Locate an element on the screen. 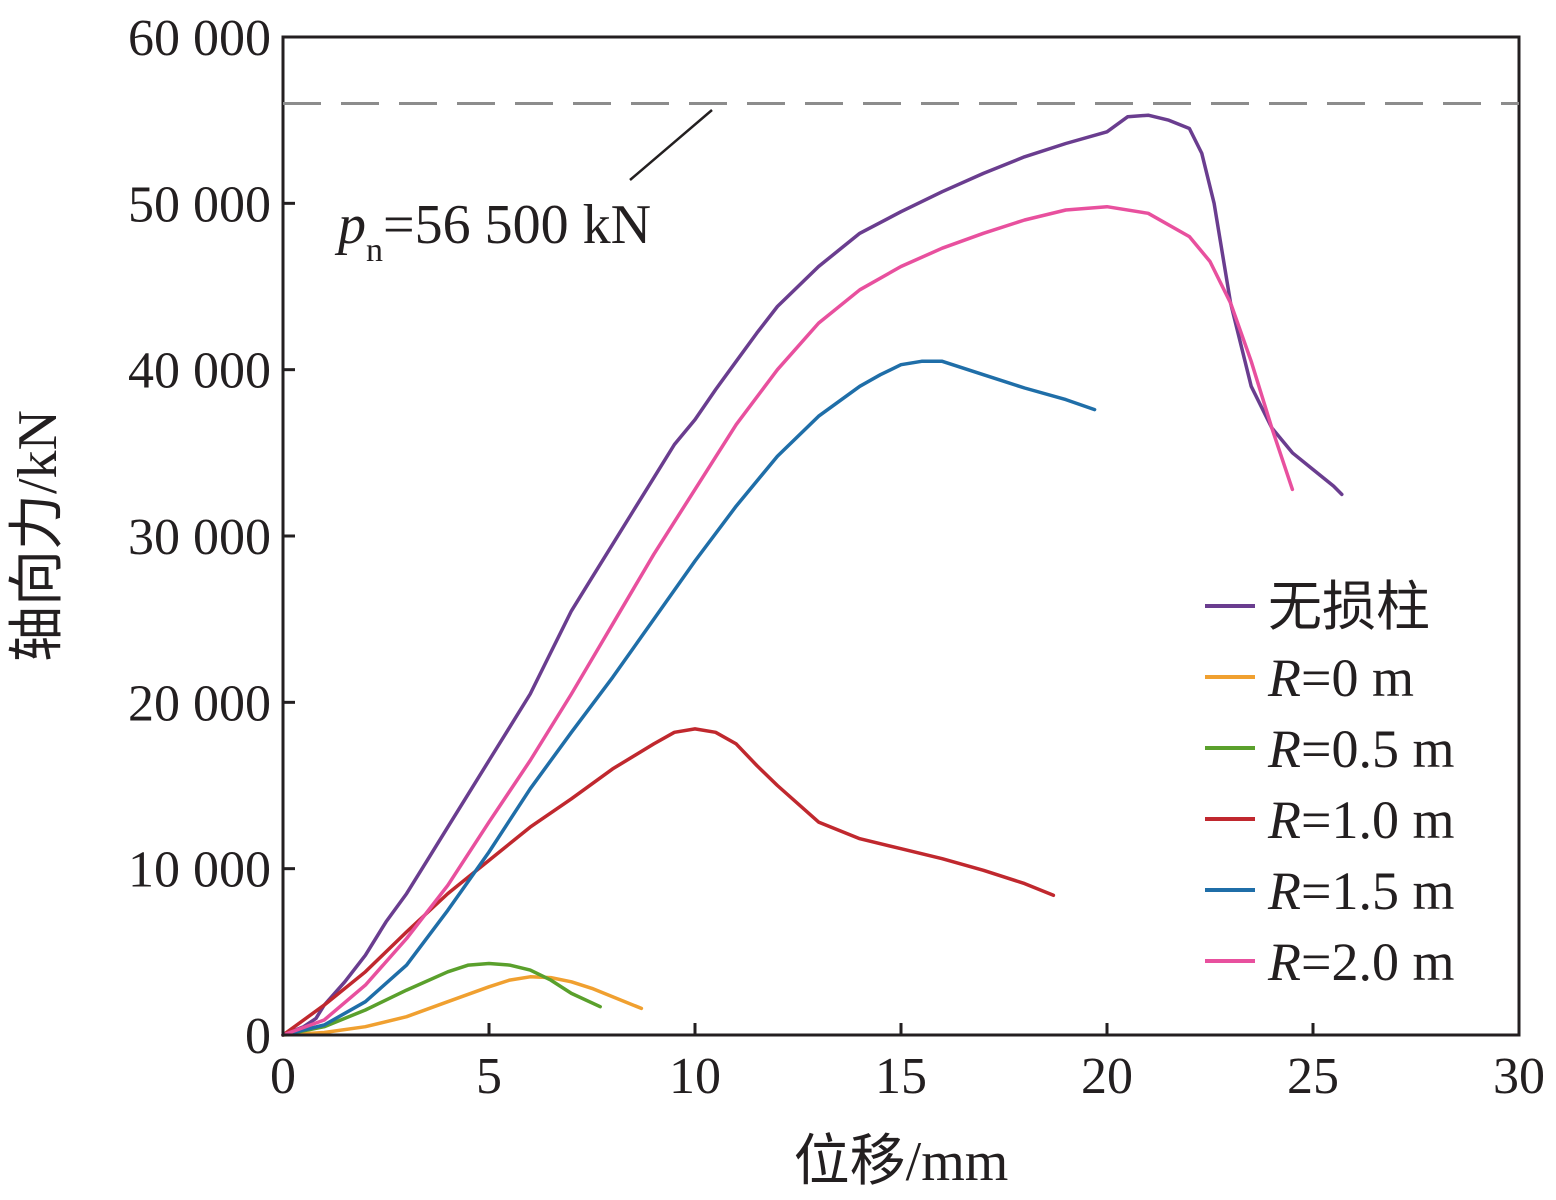 The width and height of the screenshot is (1556, 1200). legend-label: R=1.5 m is located at coordinates (1360, 891).